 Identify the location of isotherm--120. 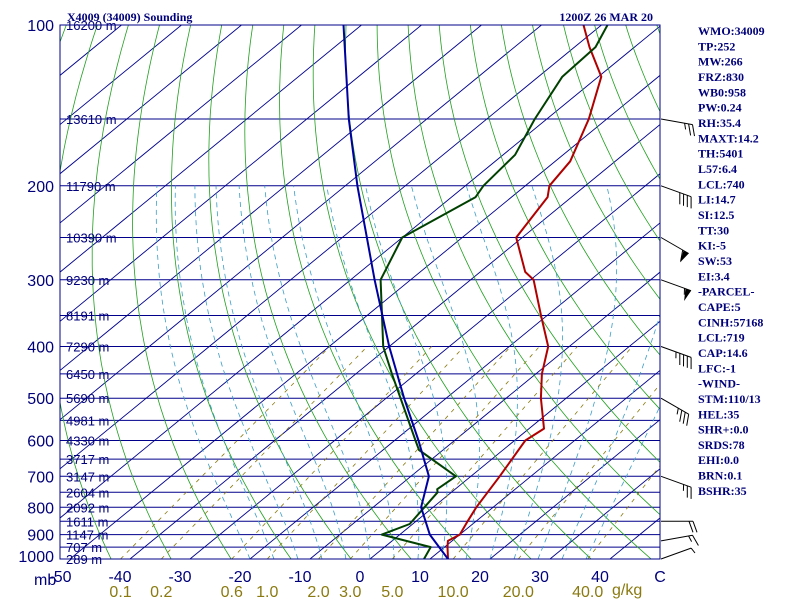
(181, 124).